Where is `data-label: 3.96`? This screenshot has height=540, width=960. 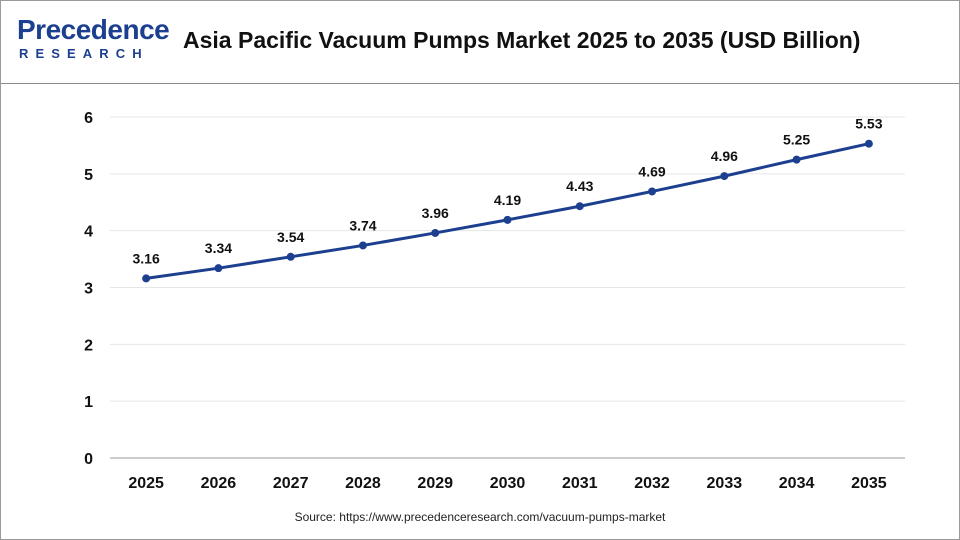
data-label: 3.96 is located at coordinates (435, 213).